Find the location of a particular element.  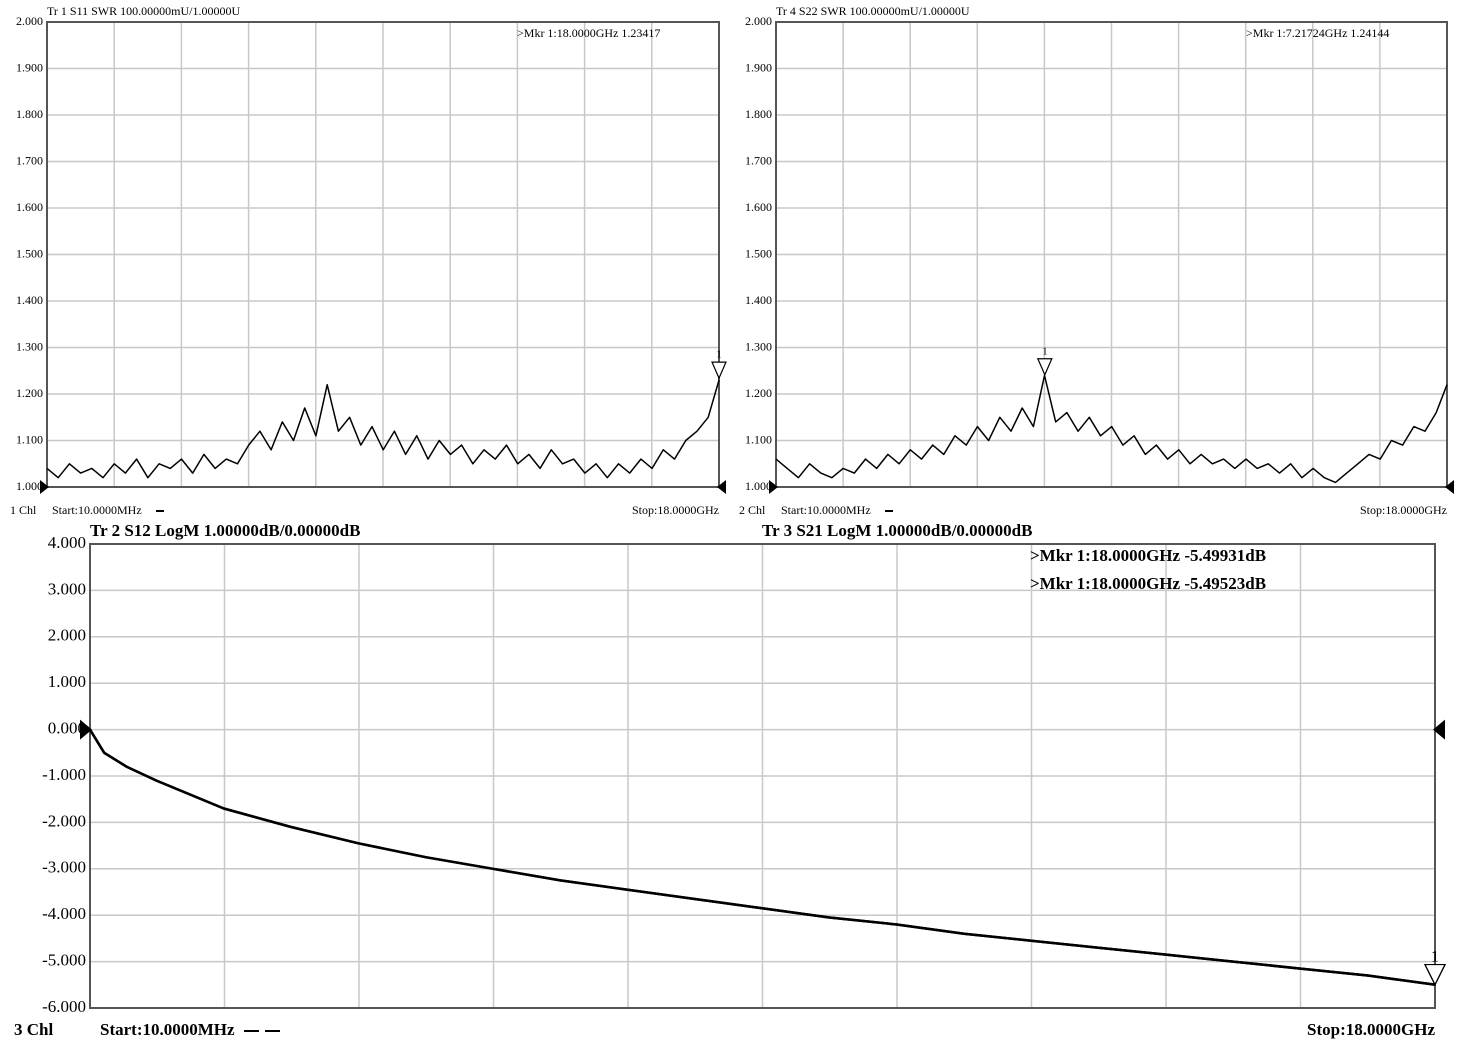

y-tick-label: 0.000 is located at coordinates (67, 728).